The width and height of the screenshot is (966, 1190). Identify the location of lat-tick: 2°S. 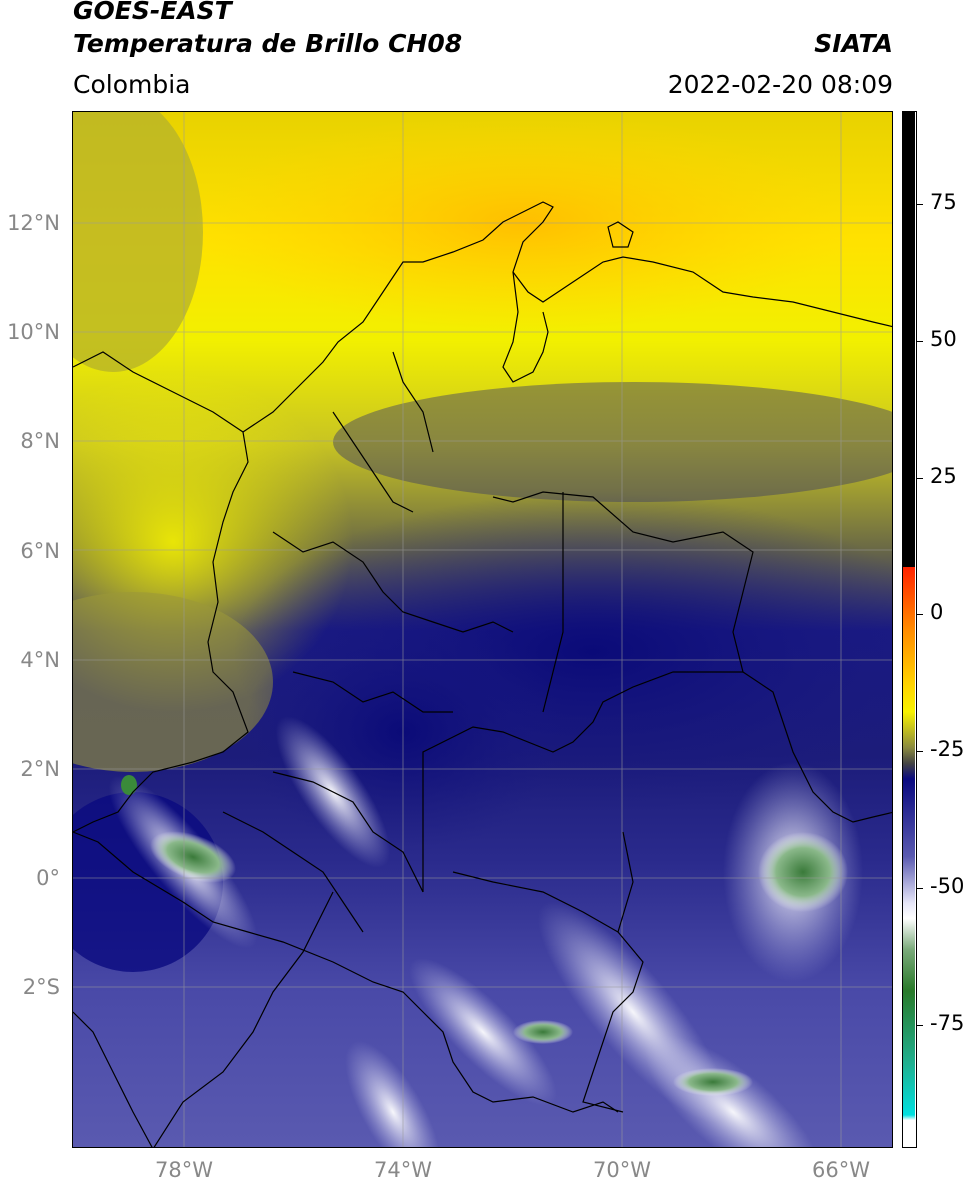
(41, 987).